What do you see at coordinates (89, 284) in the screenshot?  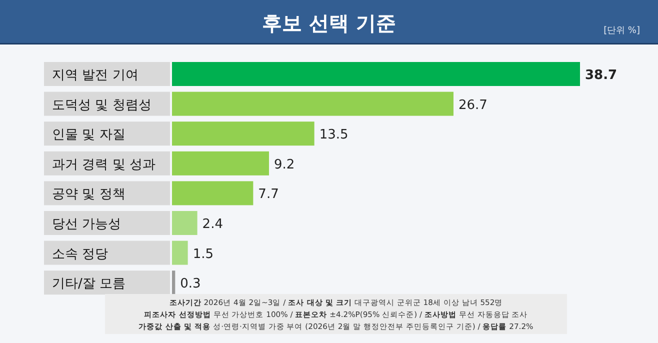 I see `y-tick-label: 기타/잘 모름` at bounding box center [89, 284].